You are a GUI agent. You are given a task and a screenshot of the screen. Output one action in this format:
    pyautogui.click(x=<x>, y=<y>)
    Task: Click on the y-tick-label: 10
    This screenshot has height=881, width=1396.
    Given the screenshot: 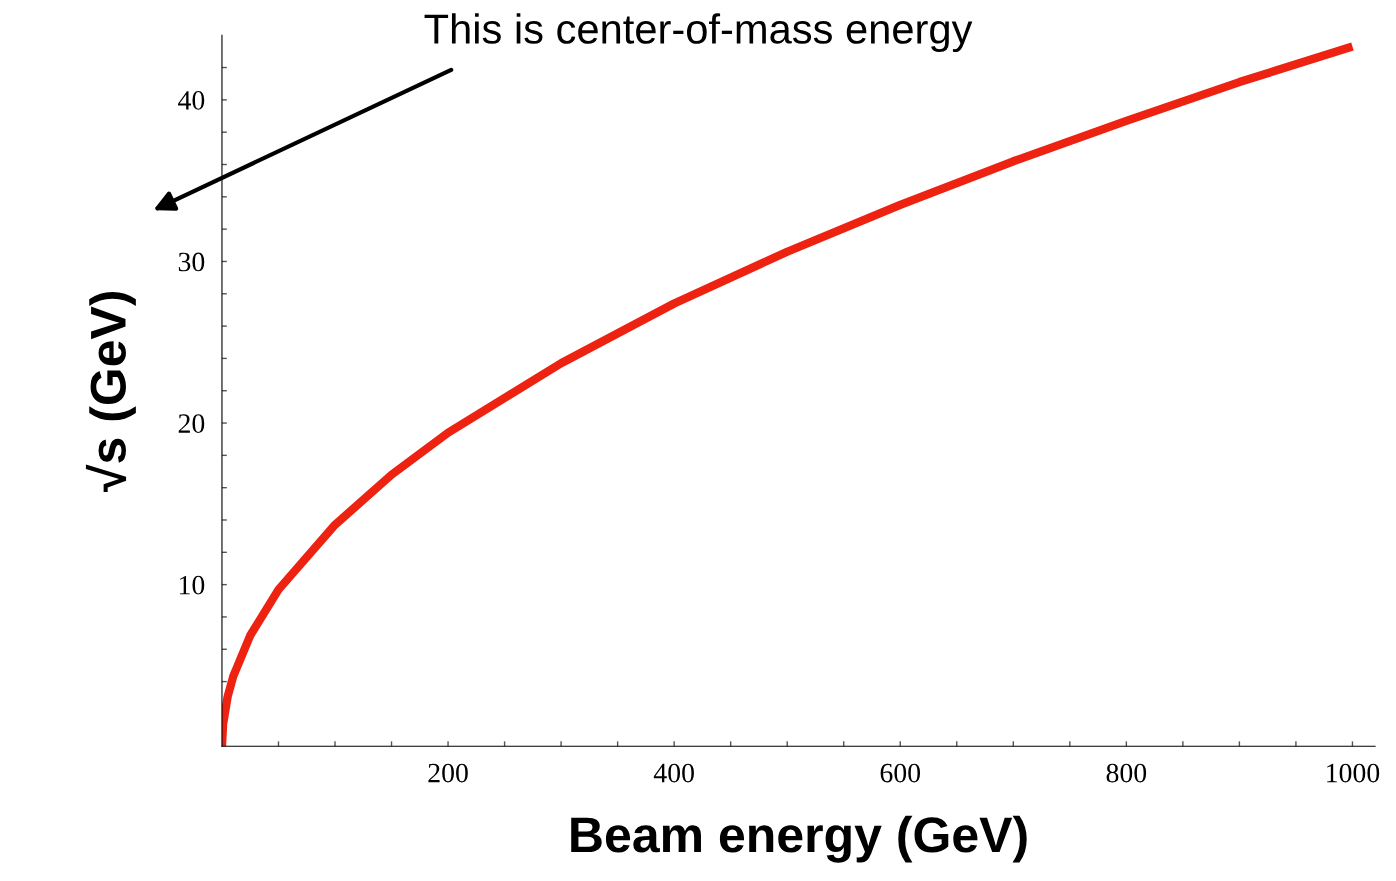 What is the action you would take?
    pyautogui.click(x=192, y=585)
    